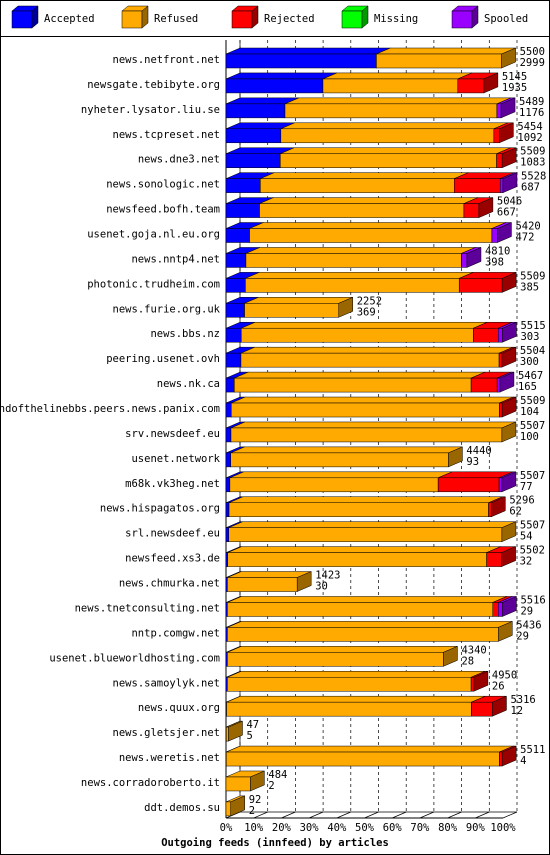 The height and width of the screenshot is (855, 550). What do you see at coordinates (529, 138) in the screenshot?
I see `accepted-label: 1092` at bounding box center [529, 138].